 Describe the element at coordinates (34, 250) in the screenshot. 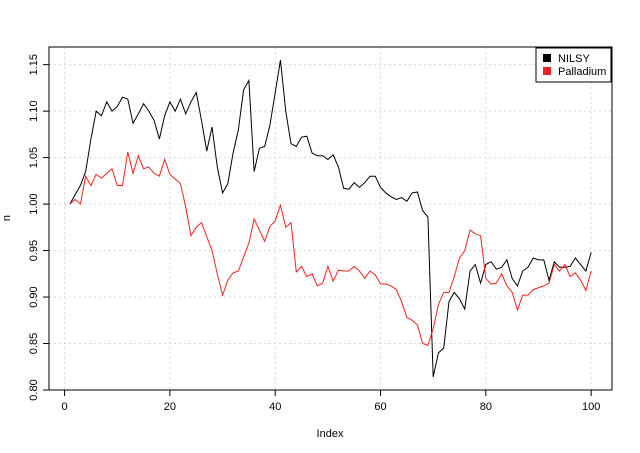

I see `y-tick-label: 0.95` at that location.